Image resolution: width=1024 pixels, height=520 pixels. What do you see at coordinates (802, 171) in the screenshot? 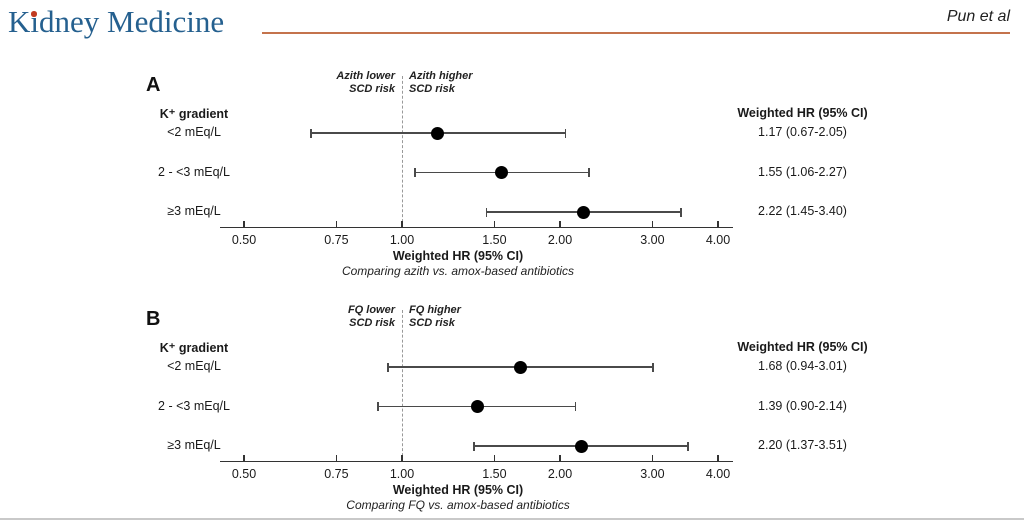
I see `hr-value: 1.55 (1.06-2.27)` at bounding box center [802, 171].